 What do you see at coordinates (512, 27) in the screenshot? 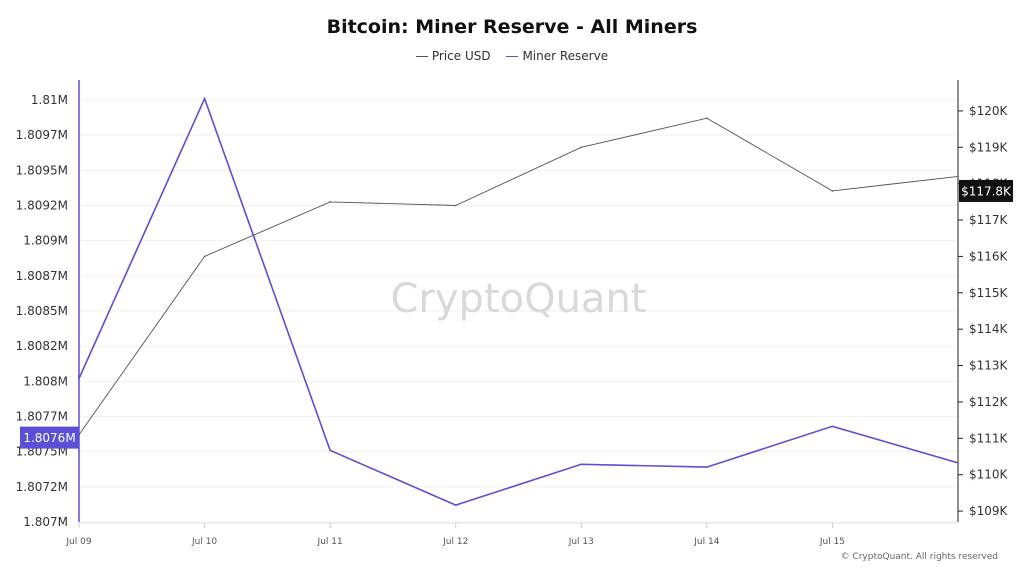
I see `chart-title: Bitcoin: Miner Reserve - All Miners` at bounding box center [512, 27].